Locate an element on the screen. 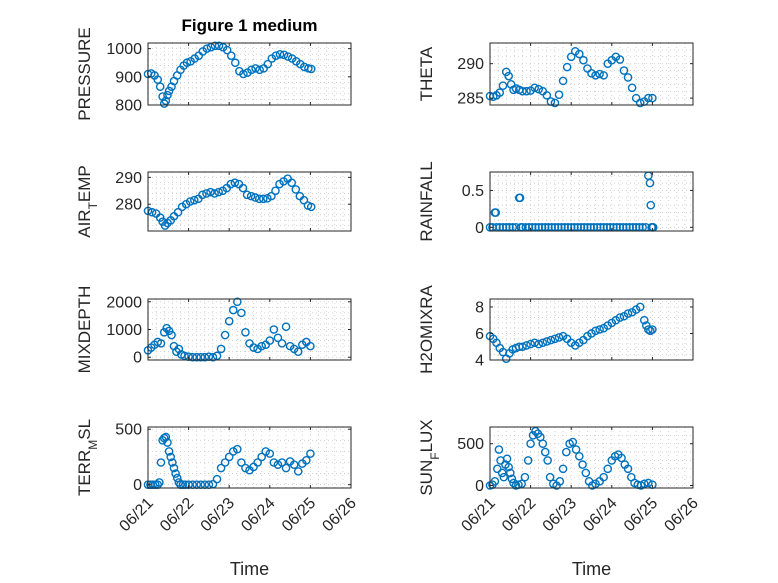  y-tick-label: 285 is located at coordinates (470, 99).